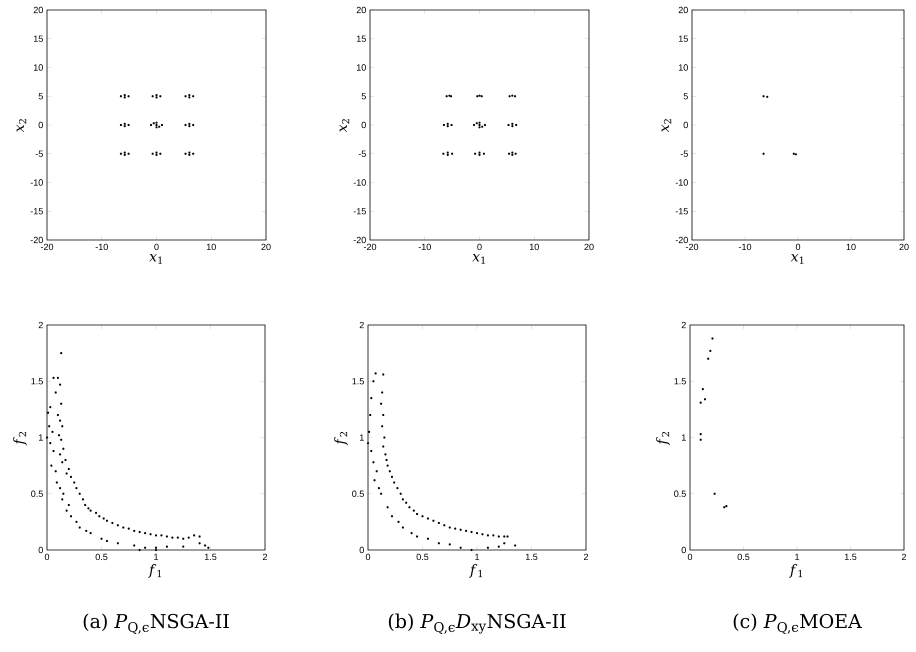 This screenshot has height=652, width=916. What do you see at coordinates (477, 624) in the screenshot?
I see `text: (b) P$_{Q,ϵ}$D$_{xy}$NSGA-II` at bounding box center [477, 624].